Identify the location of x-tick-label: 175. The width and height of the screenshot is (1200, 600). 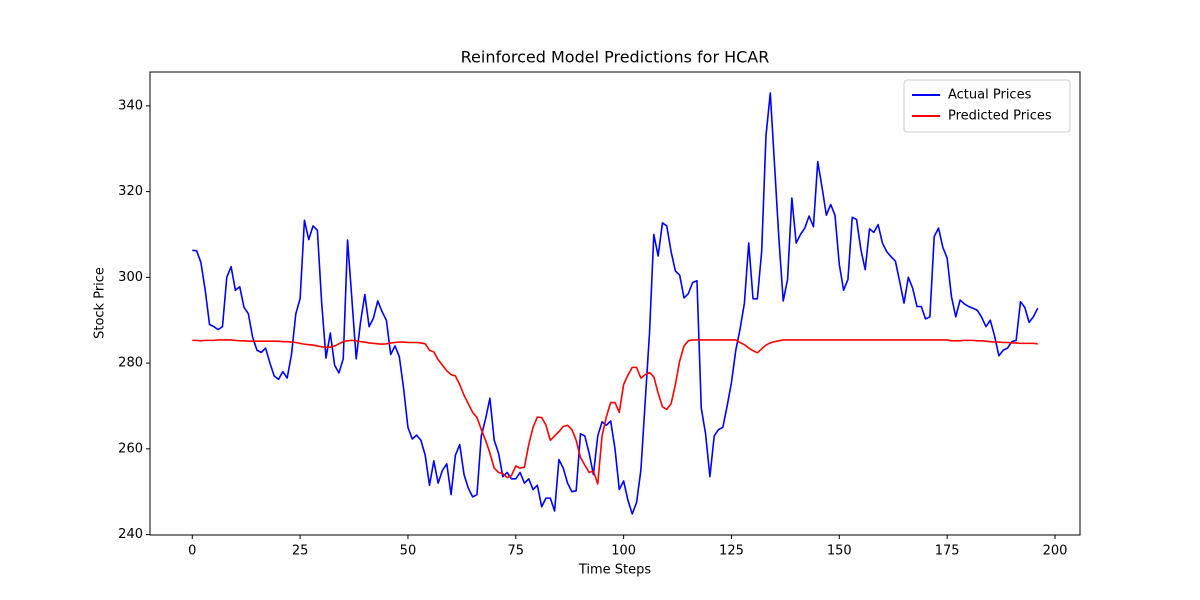
(947, 551).